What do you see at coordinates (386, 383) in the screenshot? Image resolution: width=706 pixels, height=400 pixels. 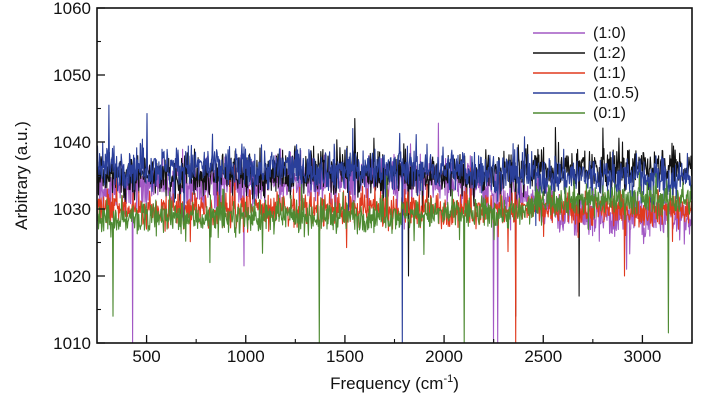 I see `x-axis-title-text: Frequency (cm` at bounding box center [386, 383].